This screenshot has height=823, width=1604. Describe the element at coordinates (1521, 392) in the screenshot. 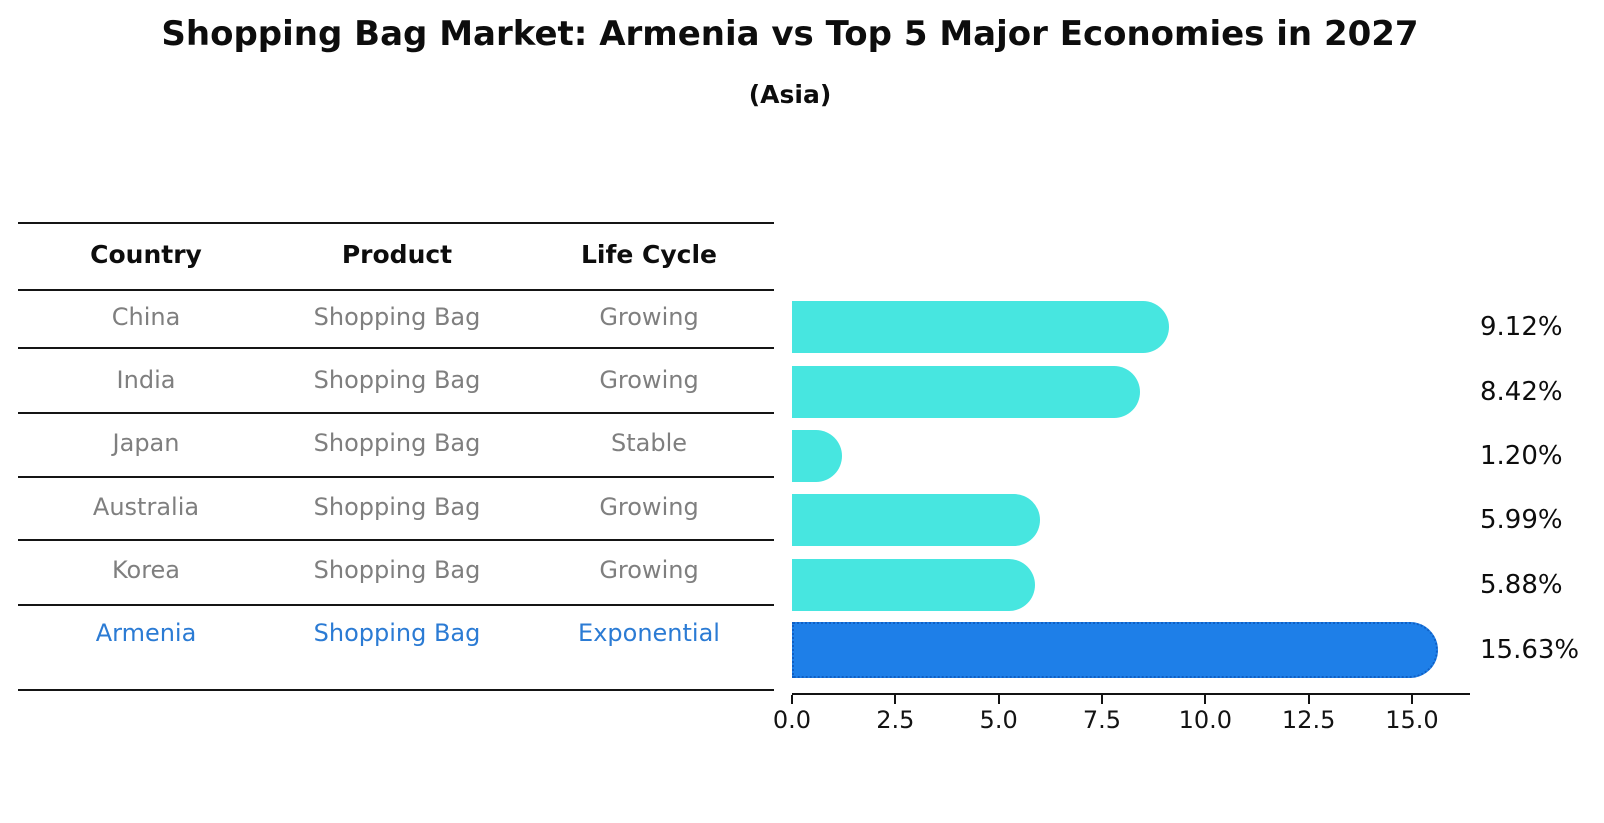

I see `bar-value-label: 8.42%` at that location.